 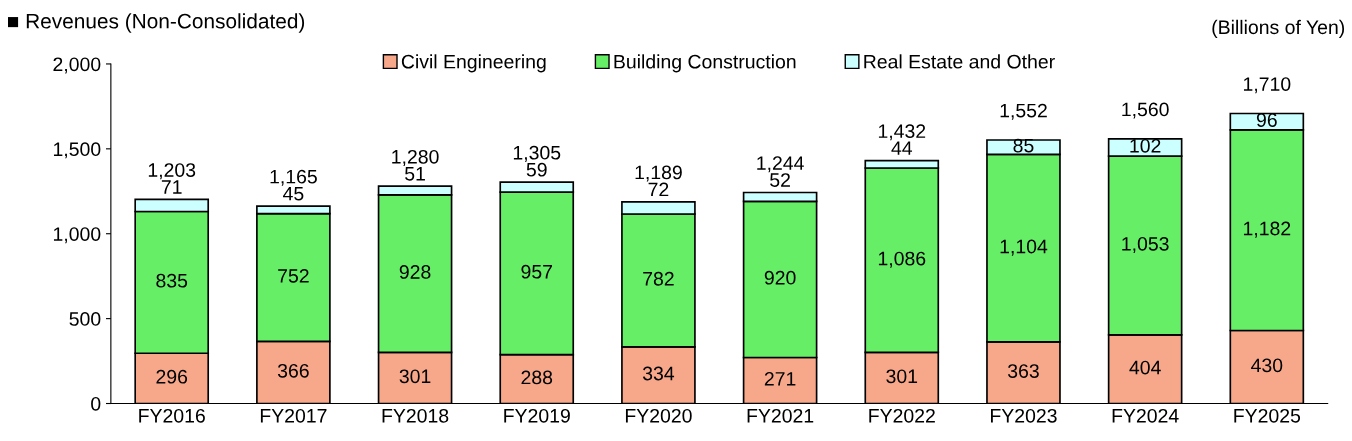 I want to click on x-tick-label: FY2022, so click(x=902, y=415).